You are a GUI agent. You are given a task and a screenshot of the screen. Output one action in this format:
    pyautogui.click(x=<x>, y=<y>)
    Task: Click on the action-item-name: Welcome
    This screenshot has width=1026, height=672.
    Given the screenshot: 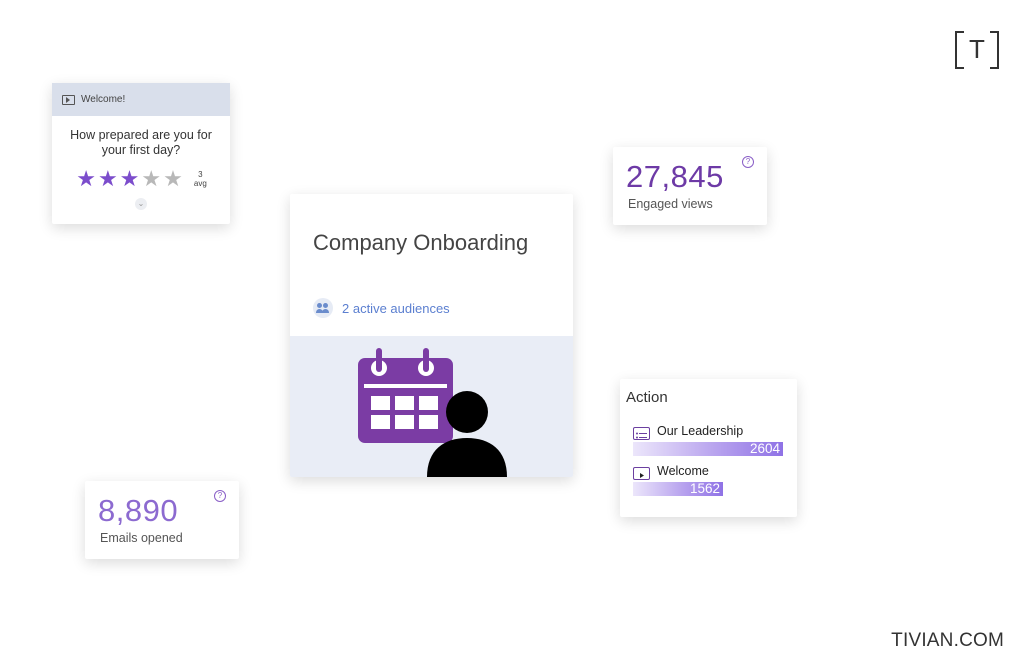 What is the action you would take?
    pyautogui.click(x=683, y=471)
    